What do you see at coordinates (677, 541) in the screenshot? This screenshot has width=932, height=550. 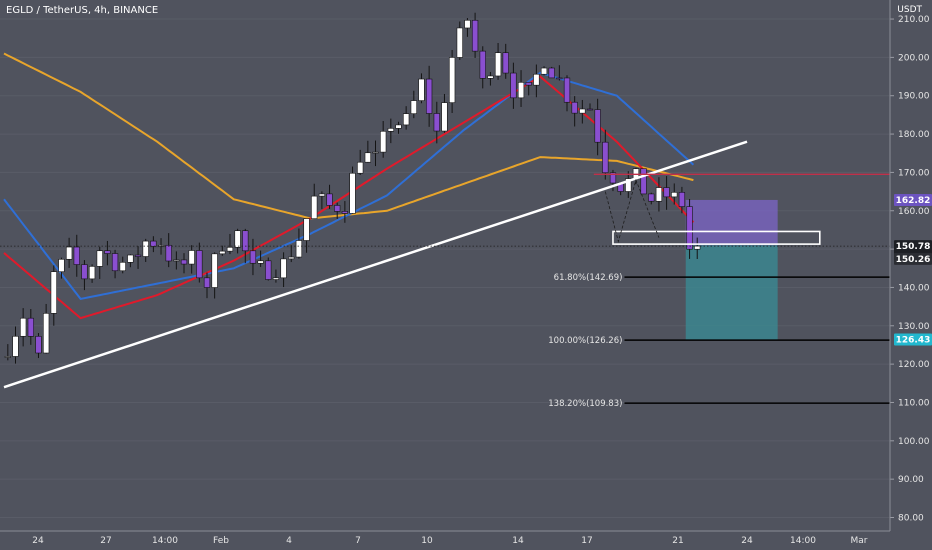 I see `time-tick-label: 21` at bounding box center [677, 541].